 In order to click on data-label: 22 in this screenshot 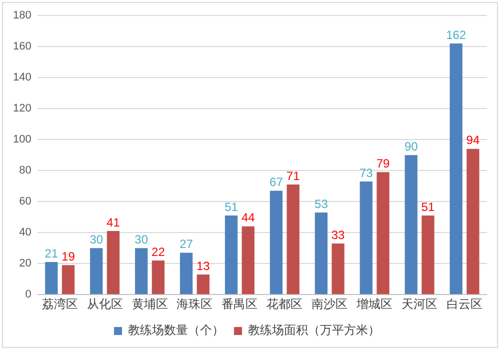, I will do `click(159, 251)`.